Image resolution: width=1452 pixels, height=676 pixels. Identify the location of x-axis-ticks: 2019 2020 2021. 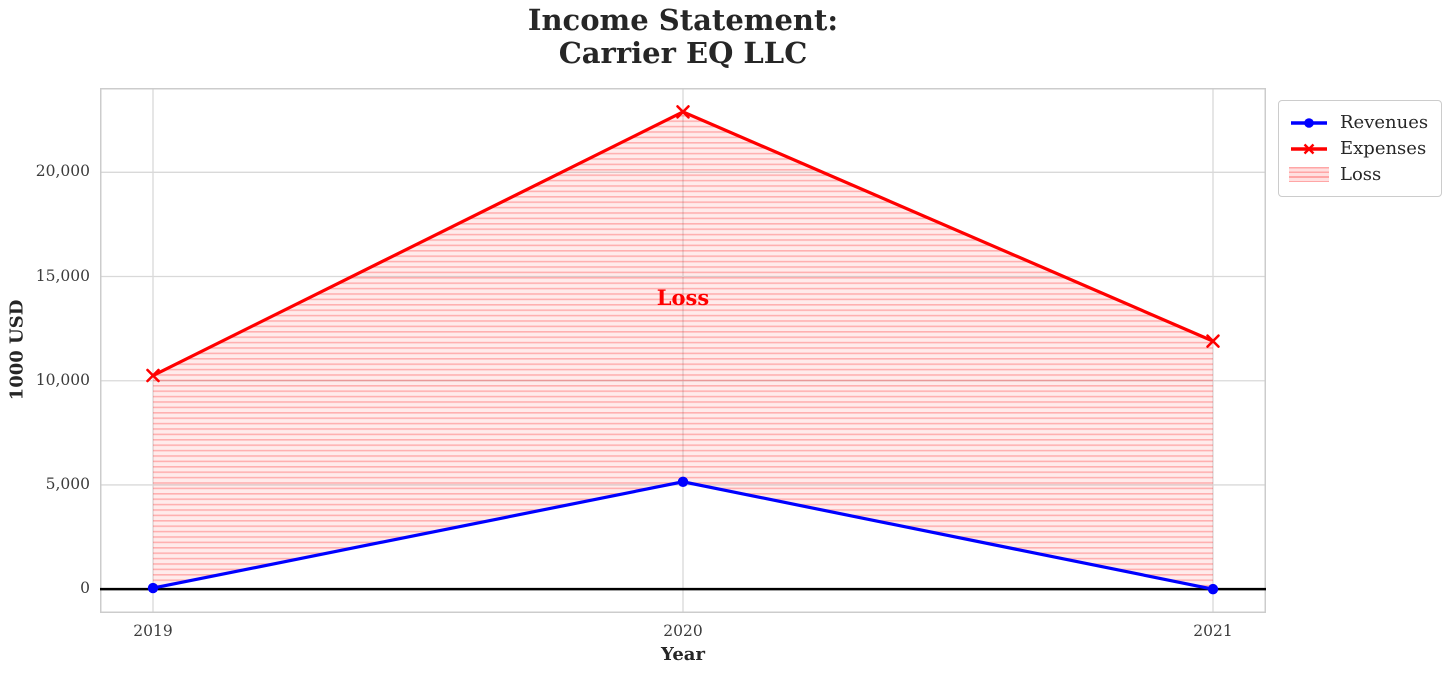
(683, 633).